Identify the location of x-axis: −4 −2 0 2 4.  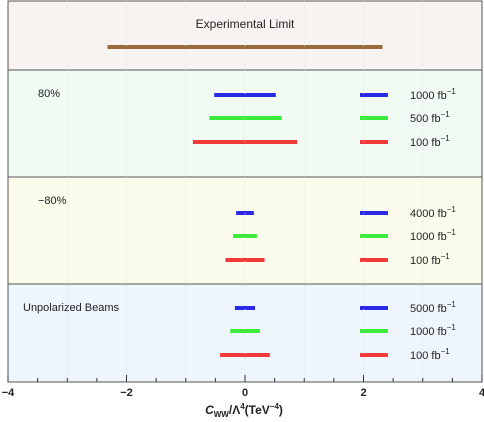
(243, 387).